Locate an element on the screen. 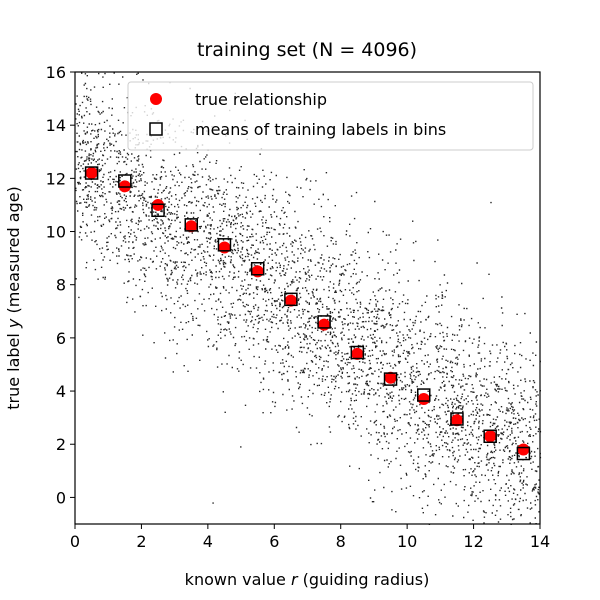 The height and width of the screenshot is (600, 600). y-axis: 0 2 4 6 8 10 12 14 16 is located at coordinates (60, 285).